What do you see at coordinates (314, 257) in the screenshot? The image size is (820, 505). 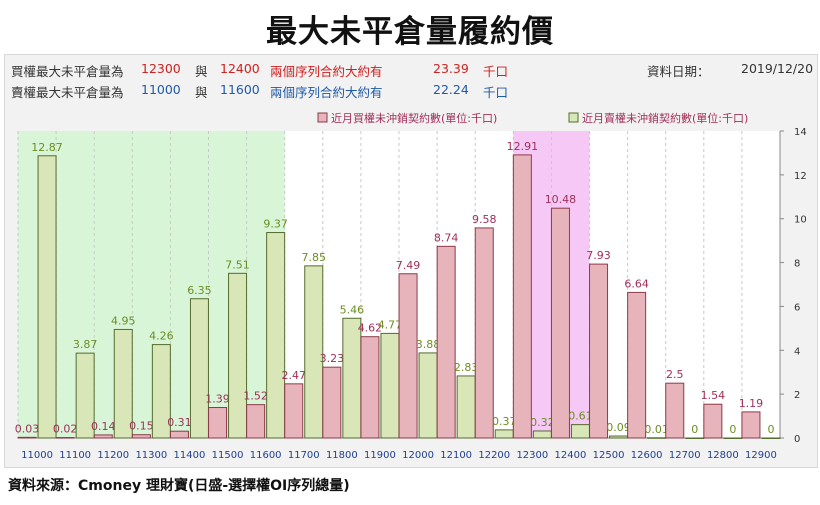 I see `put-value-label: 7.85` at bounding box center [314, 257].